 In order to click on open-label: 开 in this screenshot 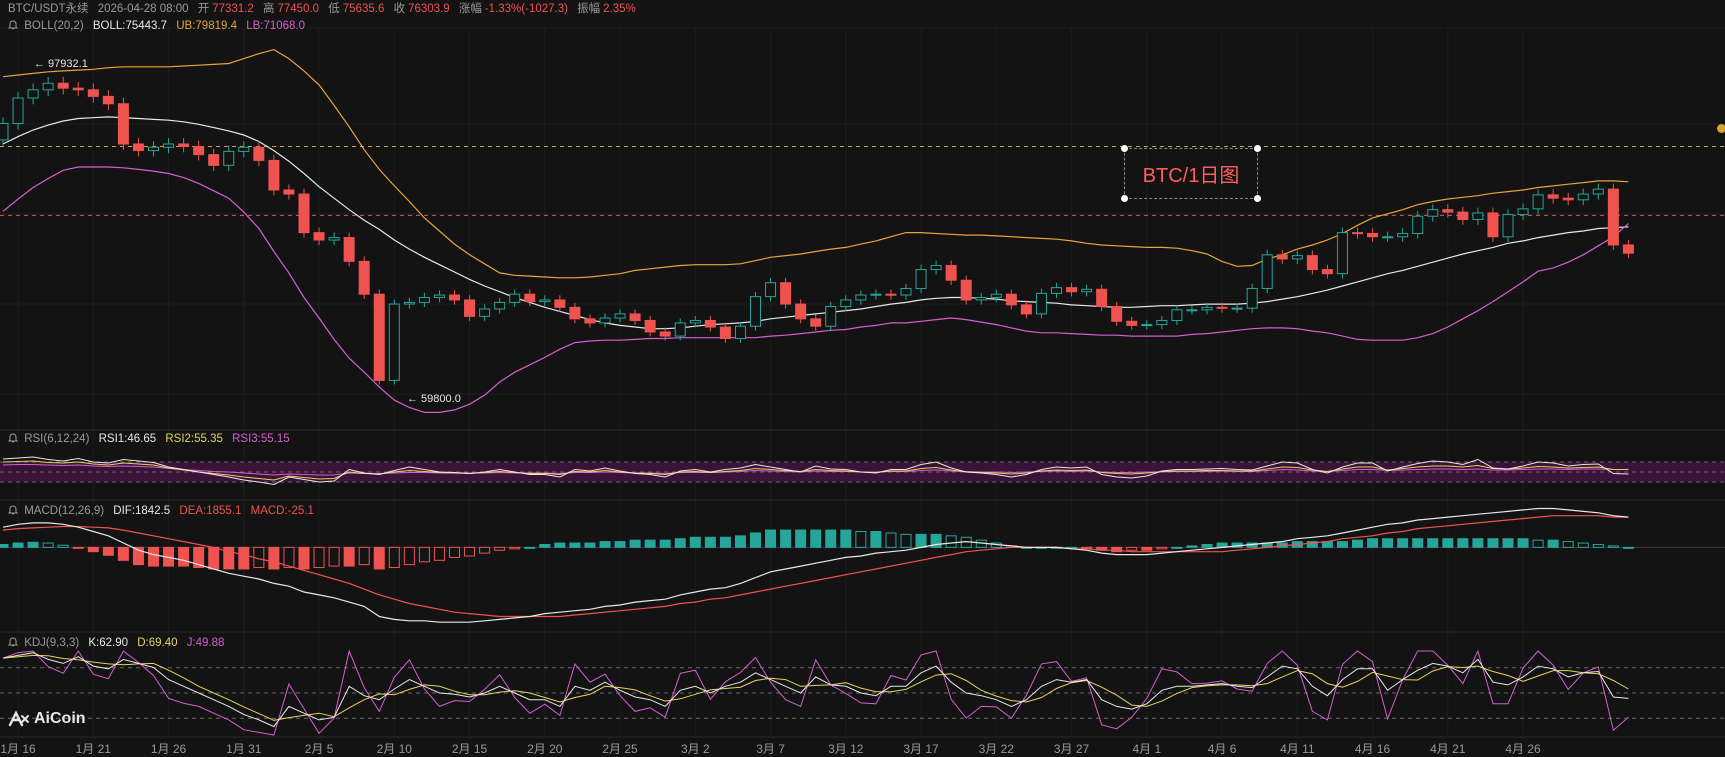, I will do `click(203, 9)`.